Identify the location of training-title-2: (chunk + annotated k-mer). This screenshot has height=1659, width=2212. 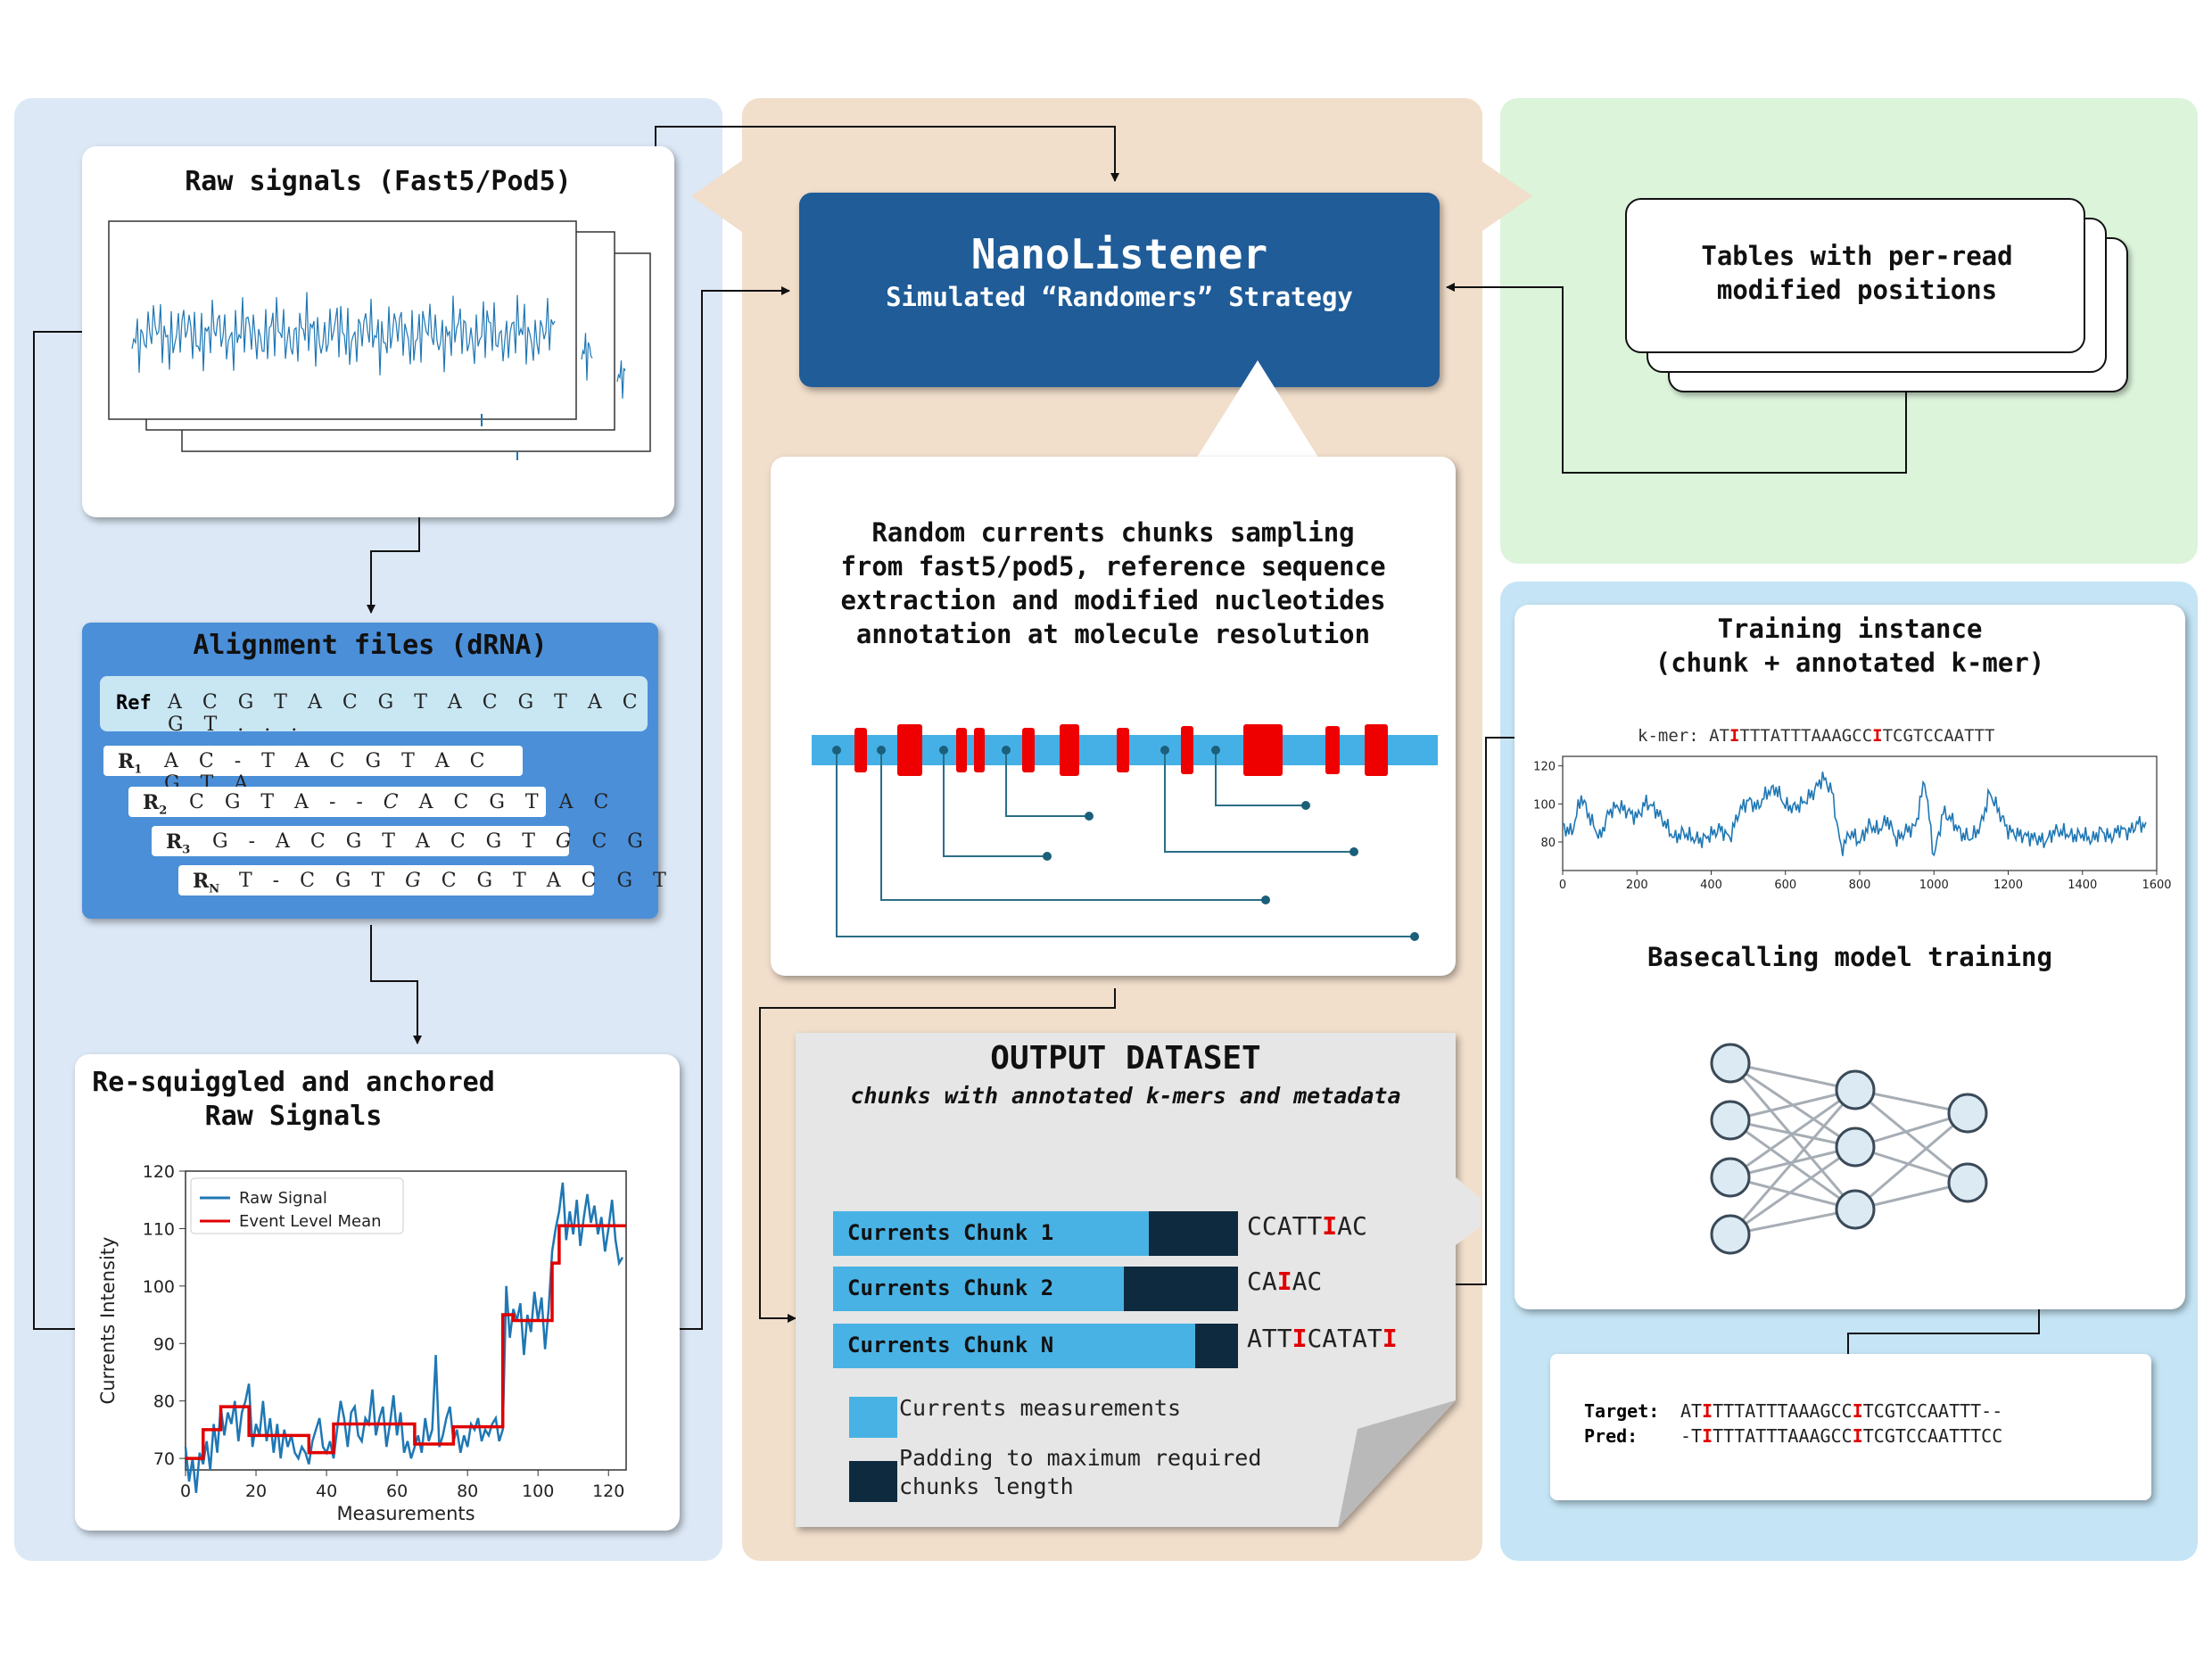
(1850, 663).